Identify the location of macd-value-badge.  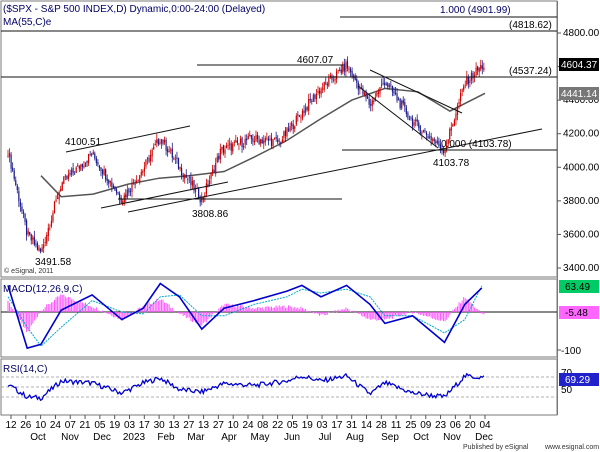
(579, 286).